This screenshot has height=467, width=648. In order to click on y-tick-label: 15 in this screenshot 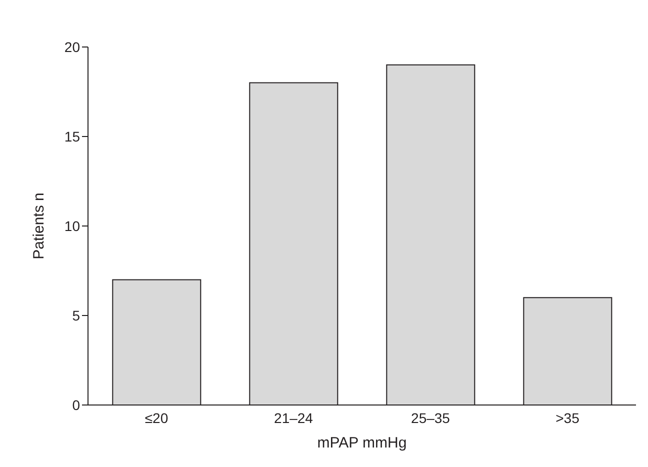, I will do `click(72, 136)`.